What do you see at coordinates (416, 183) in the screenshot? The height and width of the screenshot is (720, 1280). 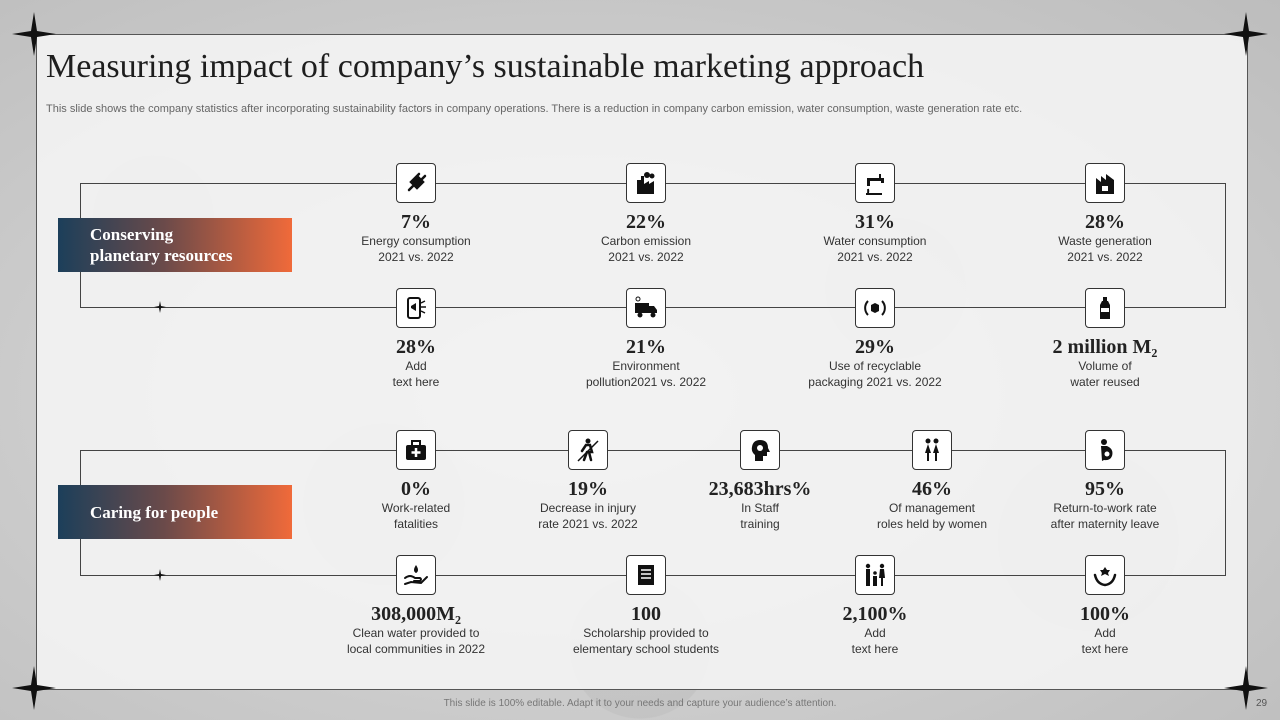 I see `plug-icon` at bounding box center [416, 183].